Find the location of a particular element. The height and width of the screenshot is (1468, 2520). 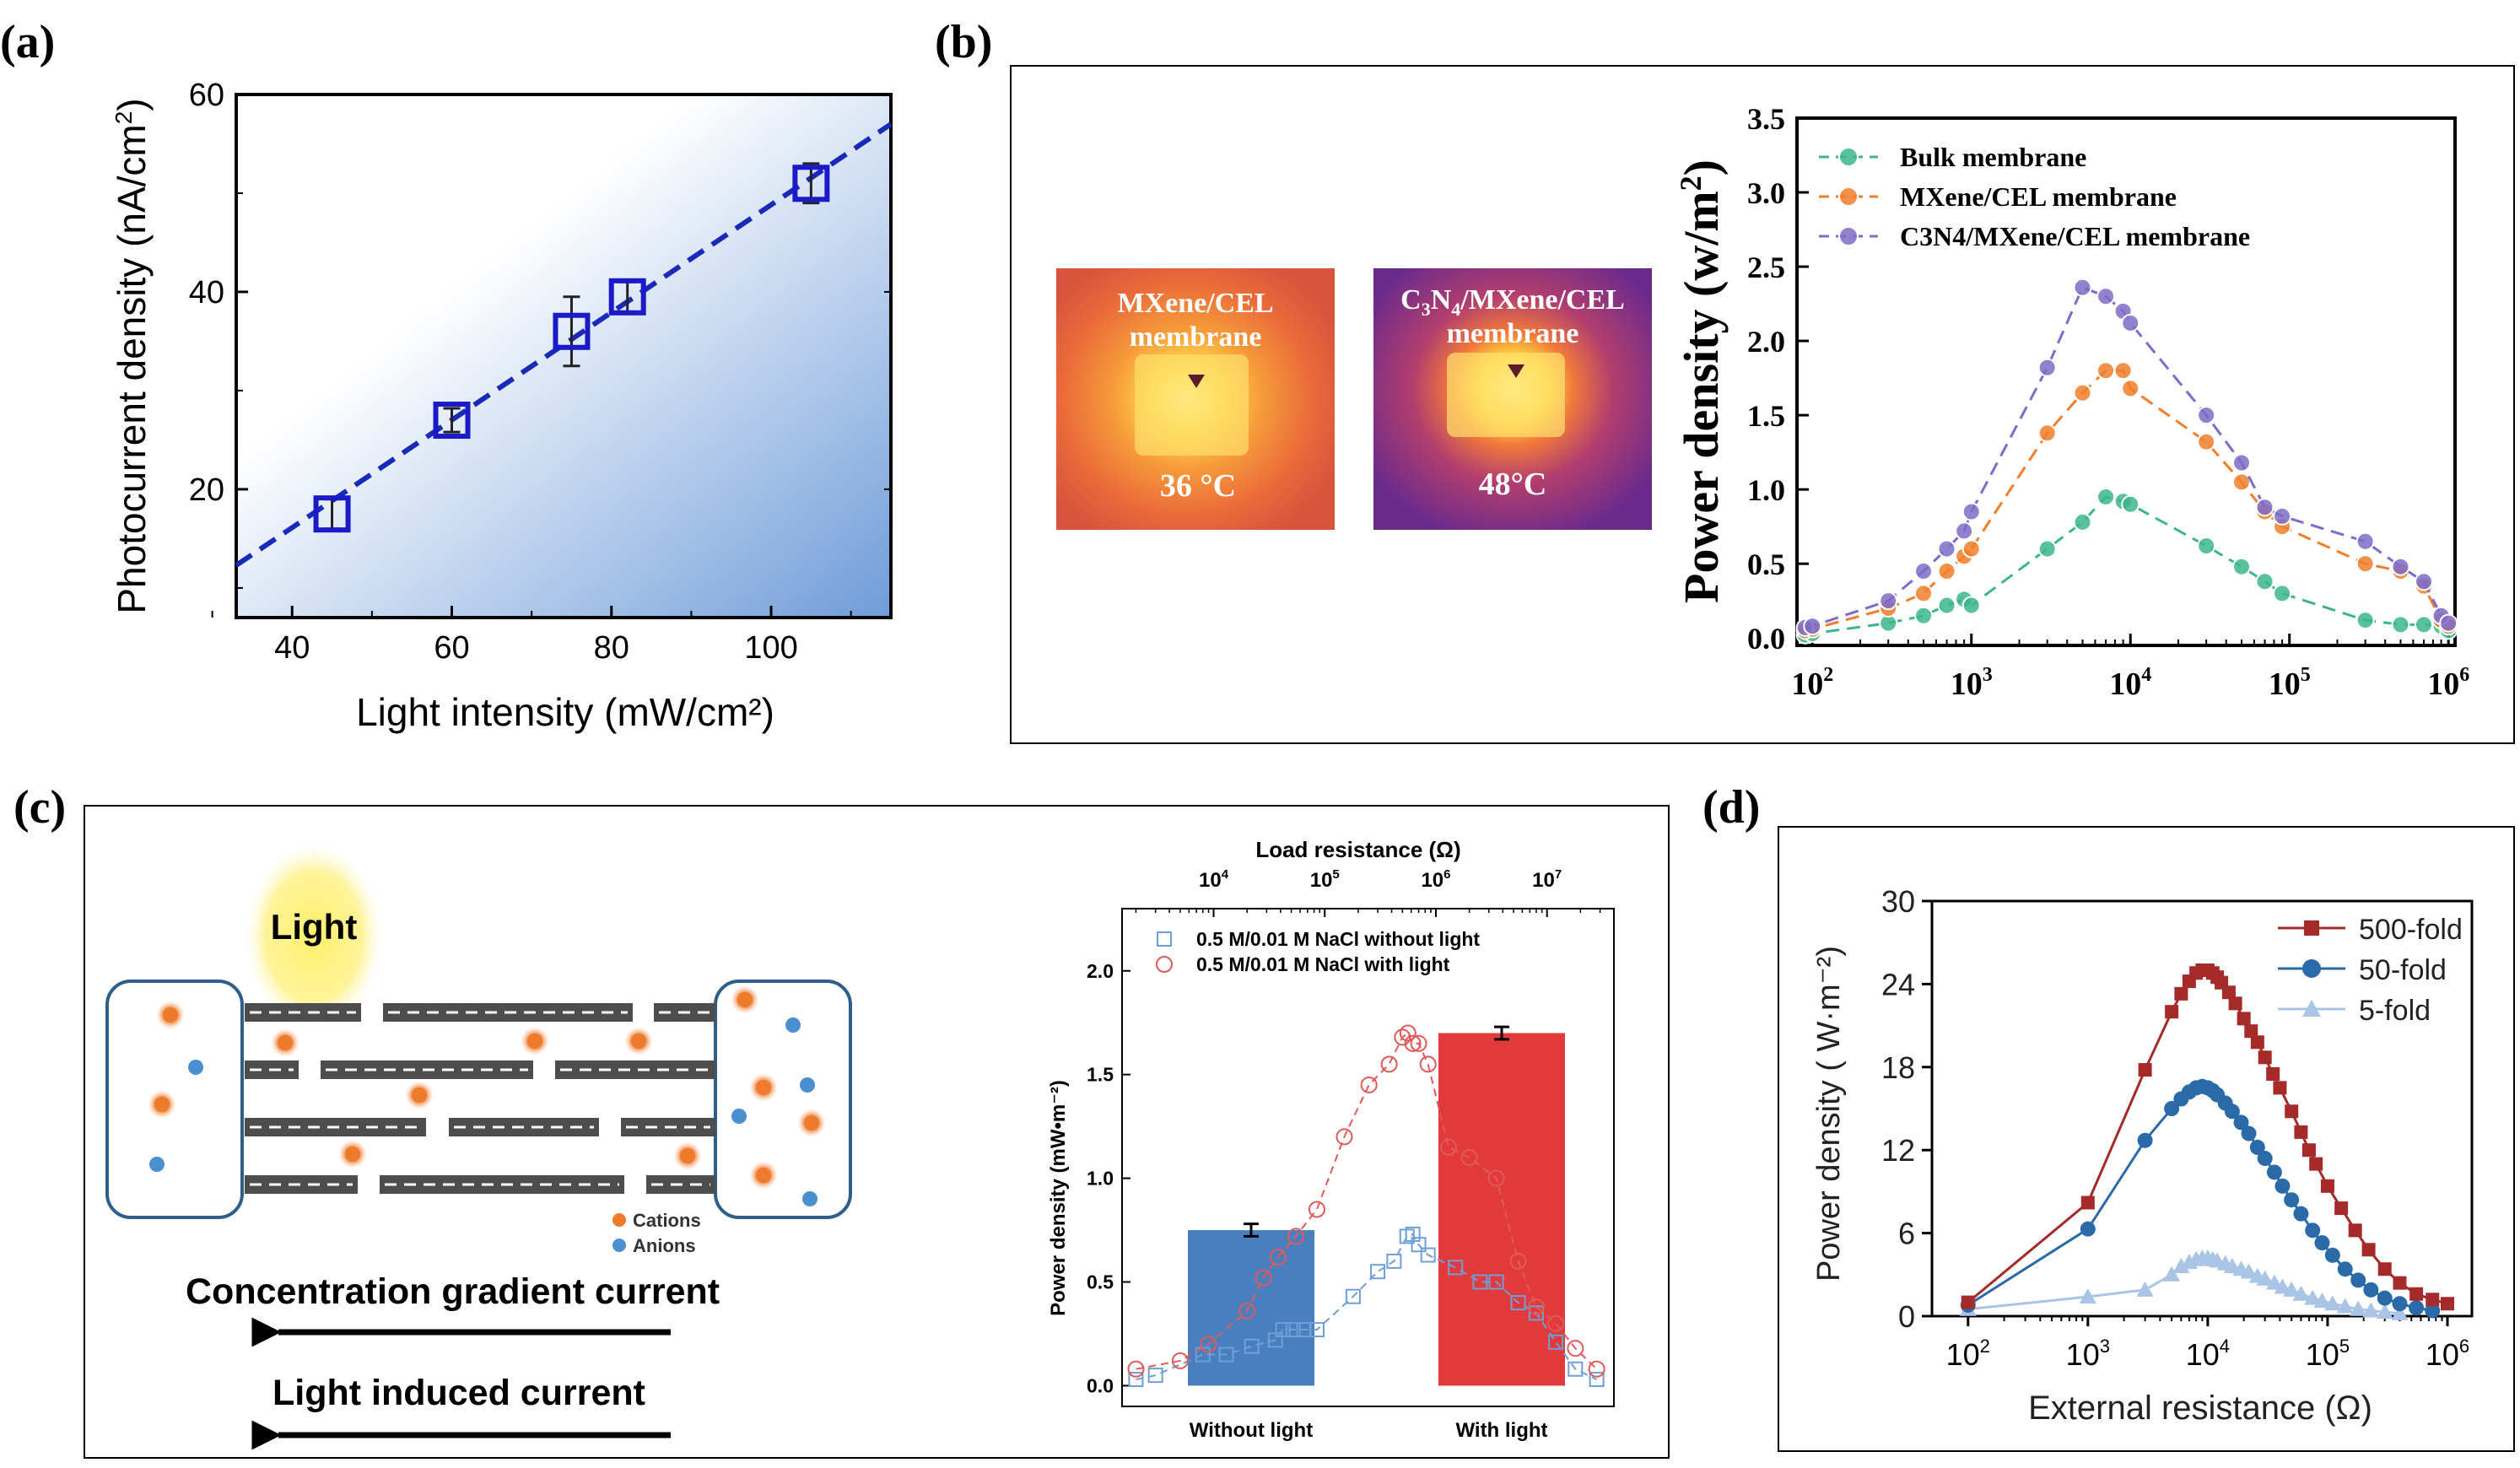

panel-a-ylabel-end: ) is located at coordinates (132, 104).